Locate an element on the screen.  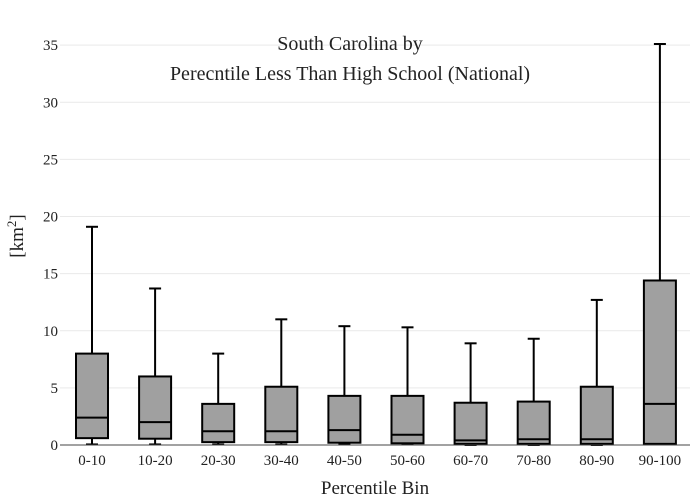
x-tick-label: 80-90 is located at coordinates (596, 461).